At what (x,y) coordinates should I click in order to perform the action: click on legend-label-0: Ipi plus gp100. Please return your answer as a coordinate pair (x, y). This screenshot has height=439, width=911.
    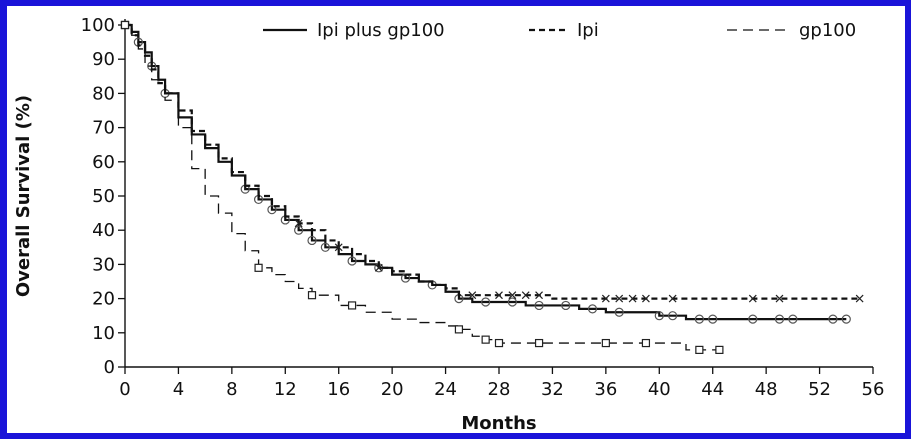
    Looking at the image, I should click on (381, 30).